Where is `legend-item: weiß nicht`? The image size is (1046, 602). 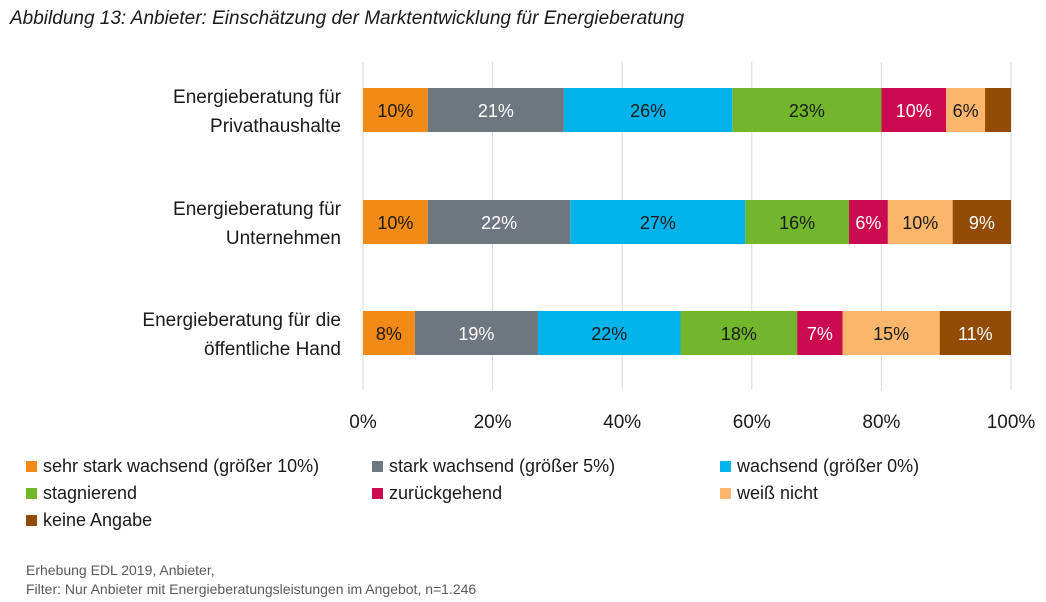
legend-item: weiß nicht is located at coordinates (769, 493).